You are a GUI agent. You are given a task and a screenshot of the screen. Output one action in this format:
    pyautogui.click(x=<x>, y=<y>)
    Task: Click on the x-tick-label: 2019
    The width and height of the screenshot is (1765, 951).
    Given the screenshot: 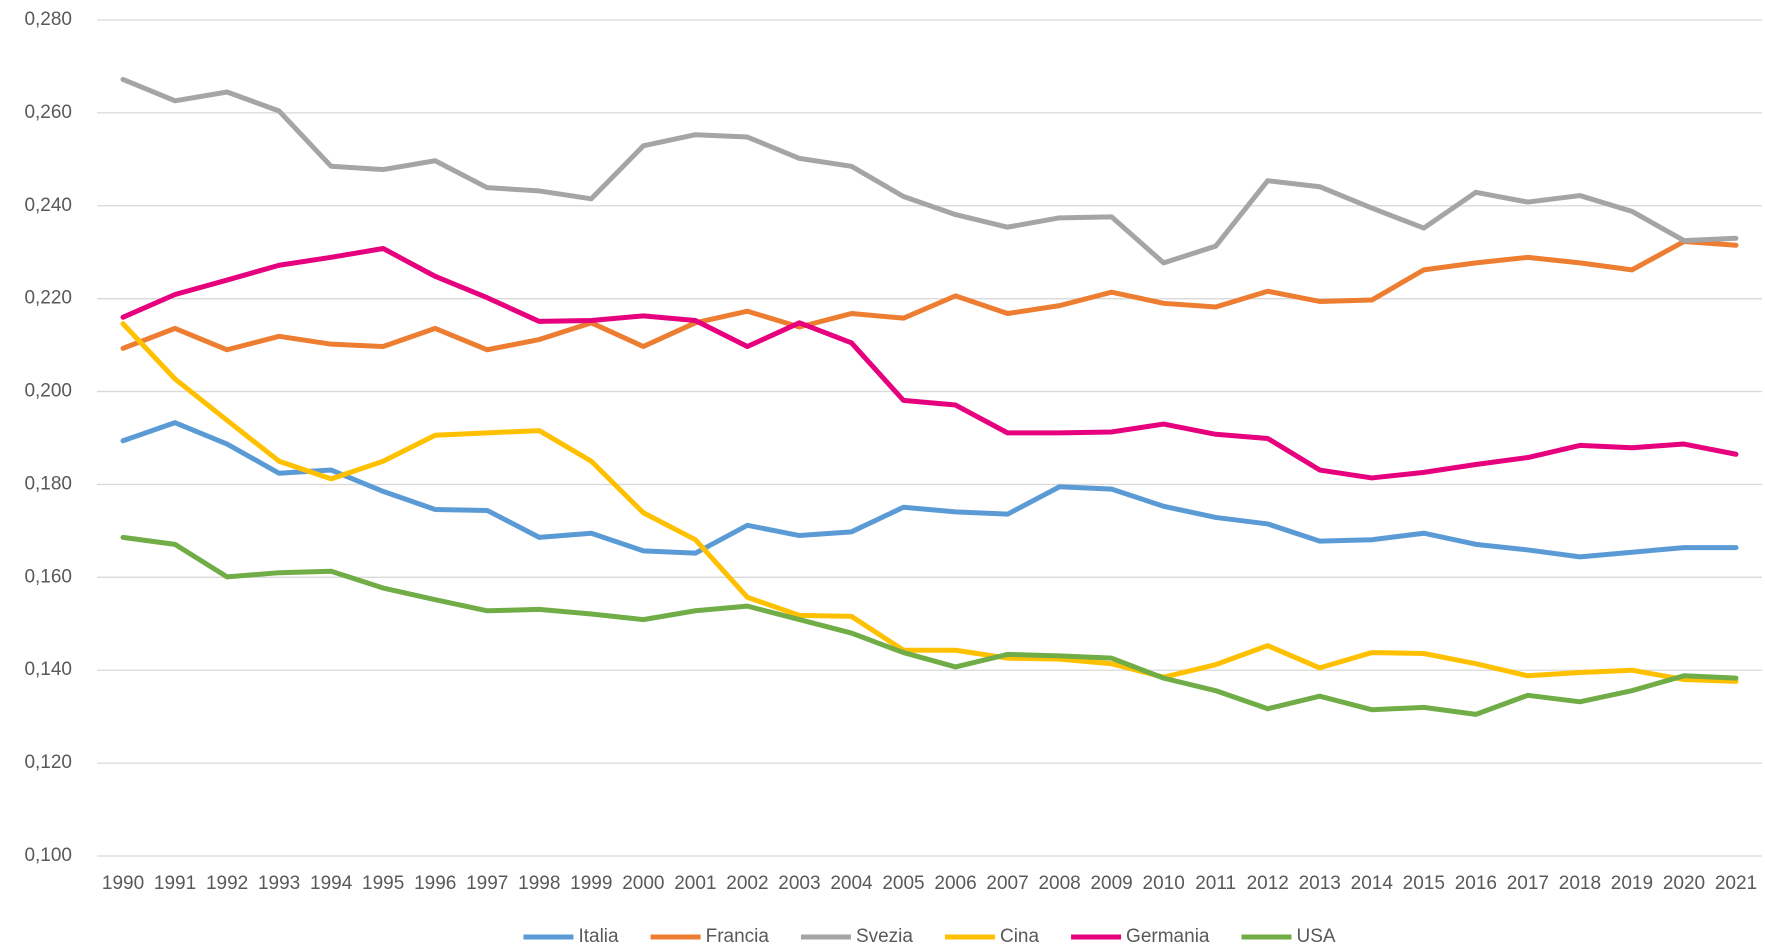 What is the action you would take?
    pyautogui.click(x=1632, y=883)
    